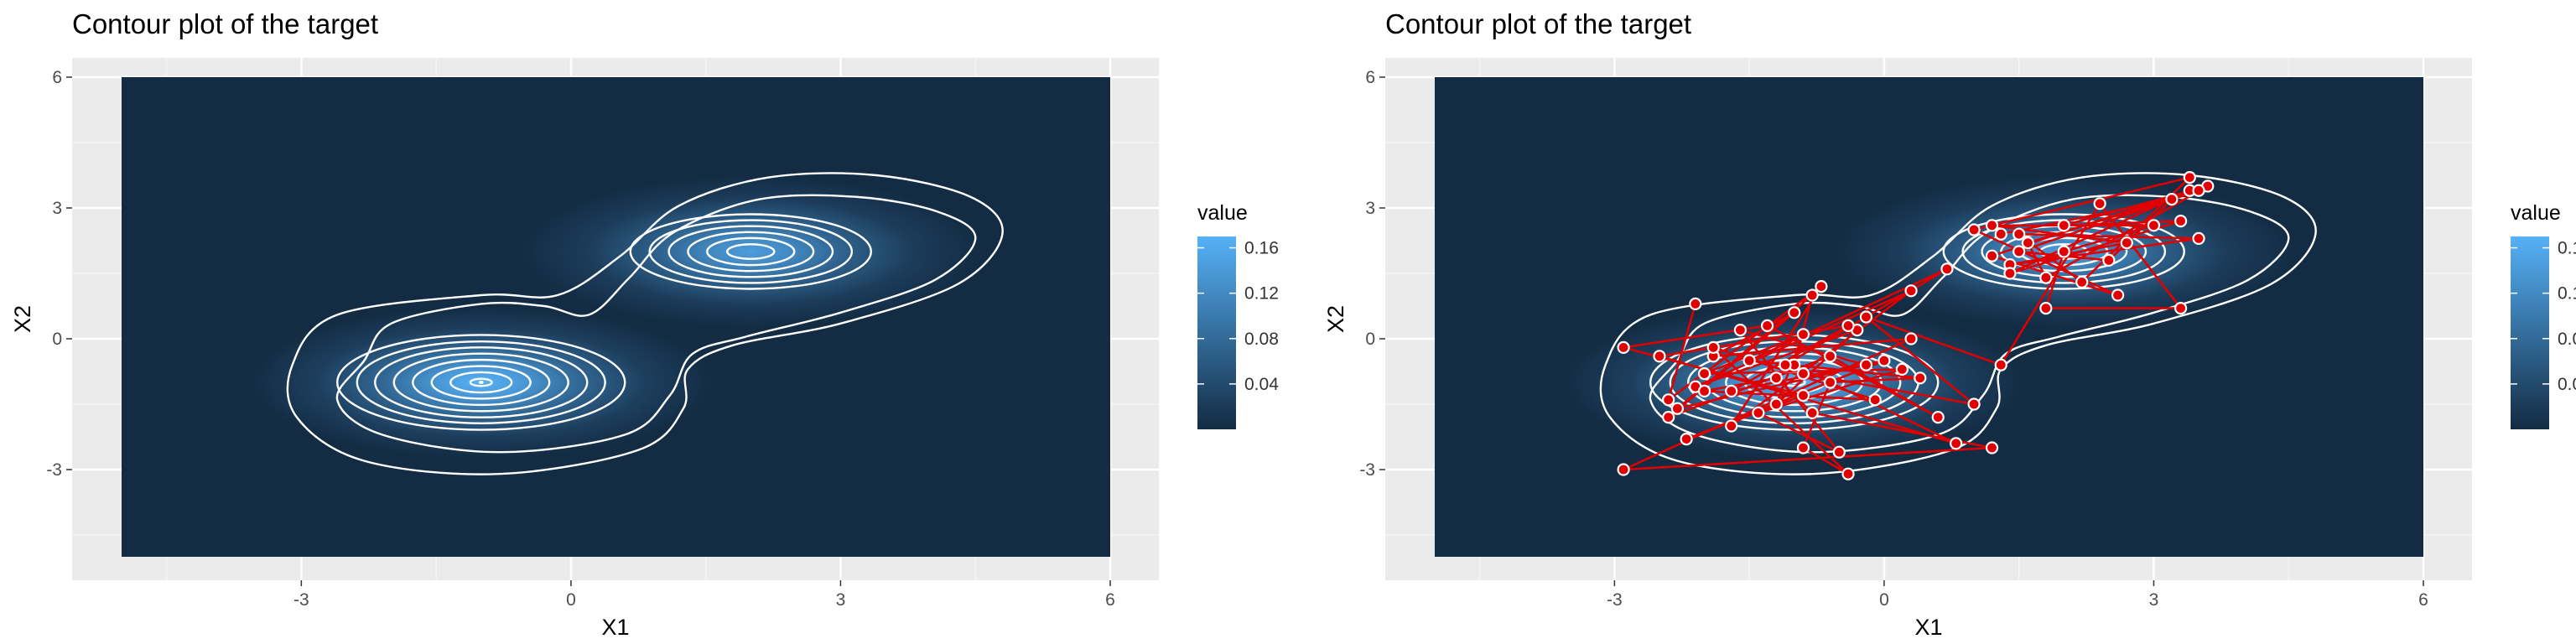  Describe the element at coordinates (1110, 600) in the screenshot. I see `x-tick-label: 6` at that location.